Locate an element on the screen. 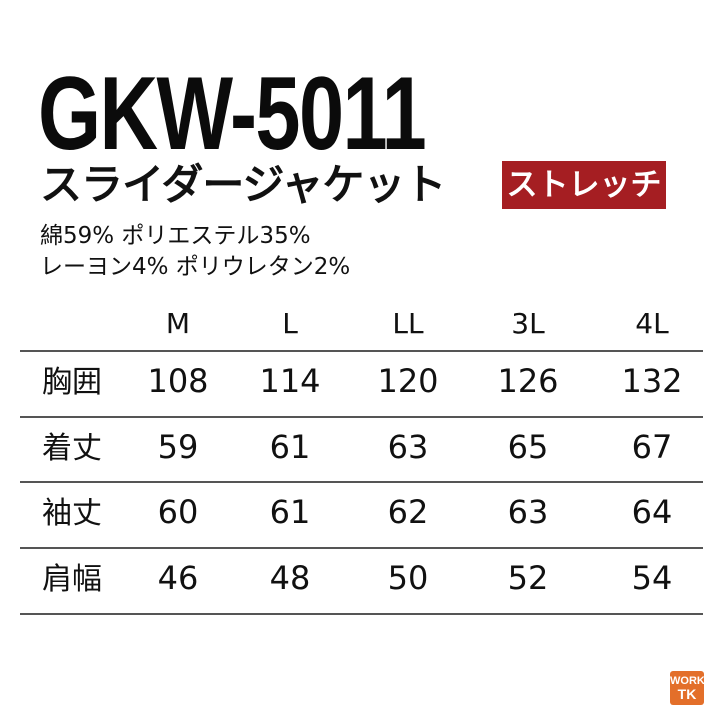  column-header: LL is located at coordinates (408, 323).